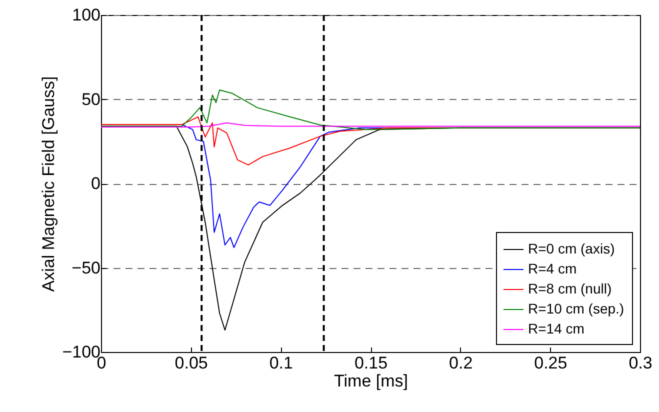  I want to click on legend-label: R=10 cm (sep.), so click(576, 308).